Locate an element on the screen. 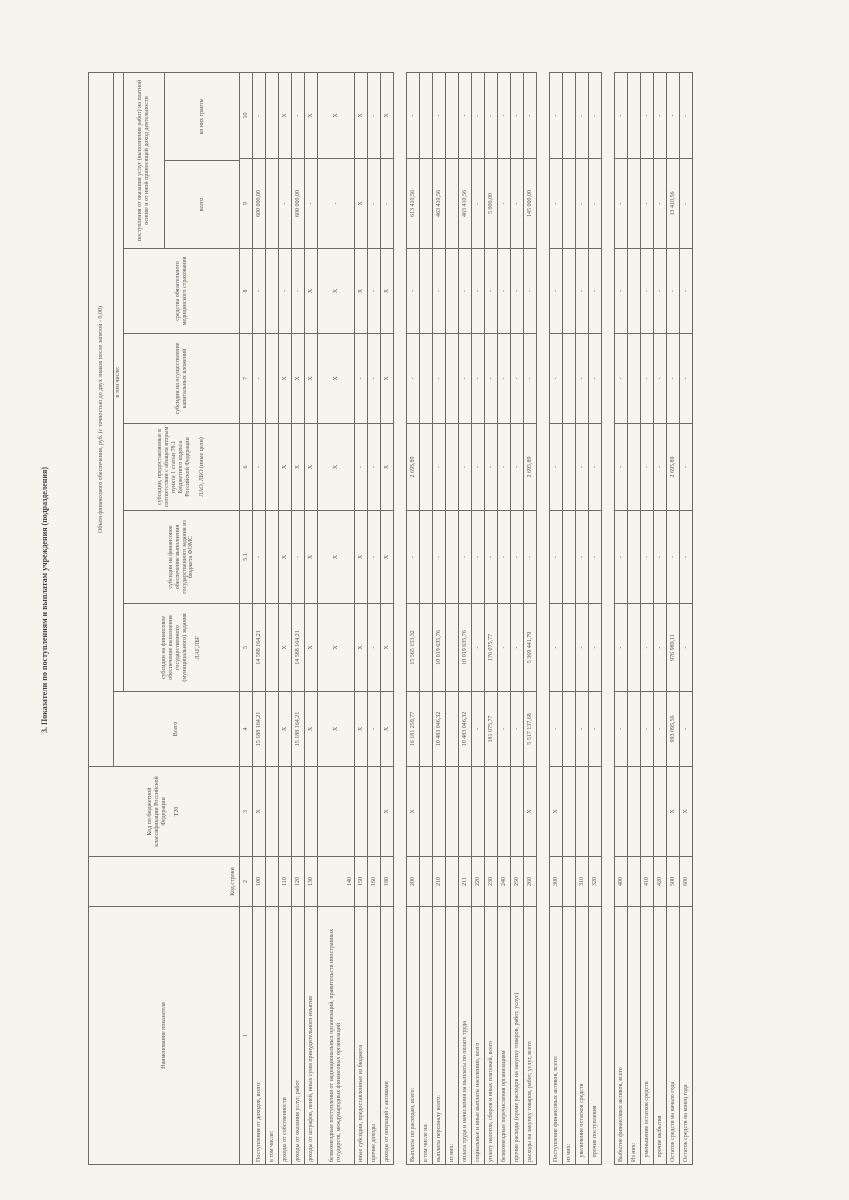 Image resolution: width=849 pixels, height=1200 pixels. row-label: уменьшение остатков средств is located at coordinates (647, 1035).